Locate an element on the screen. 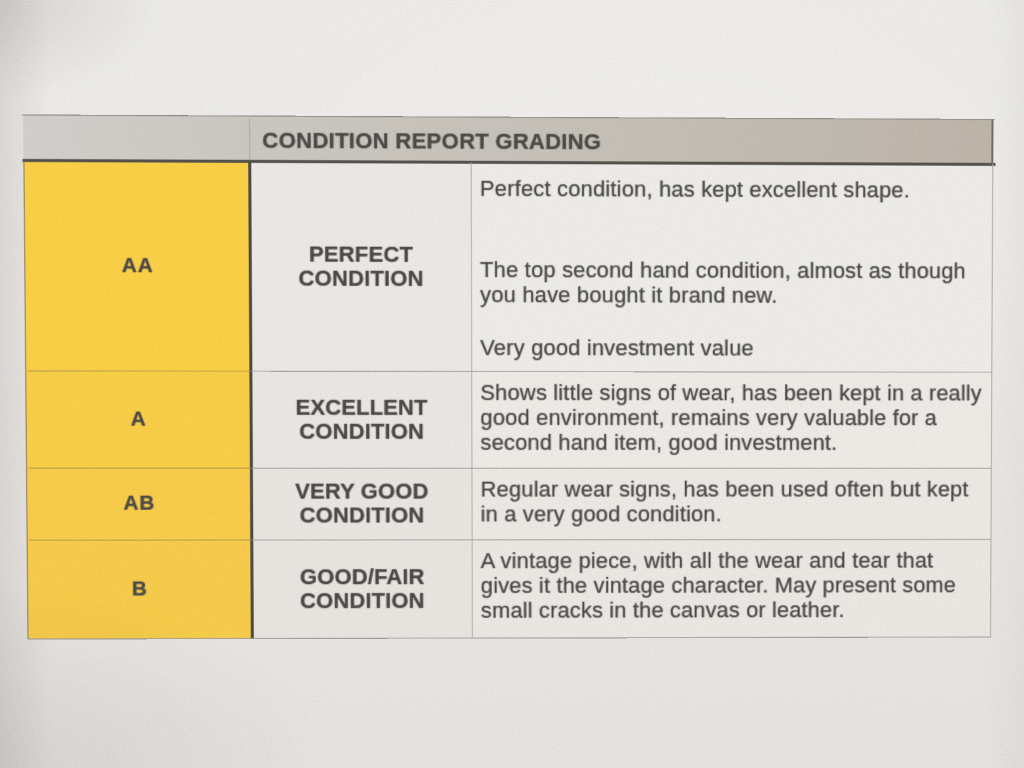 The image size is (1024, 768). table-title: CONDITION REPORT GRADING is located at coordinates (621, 140).